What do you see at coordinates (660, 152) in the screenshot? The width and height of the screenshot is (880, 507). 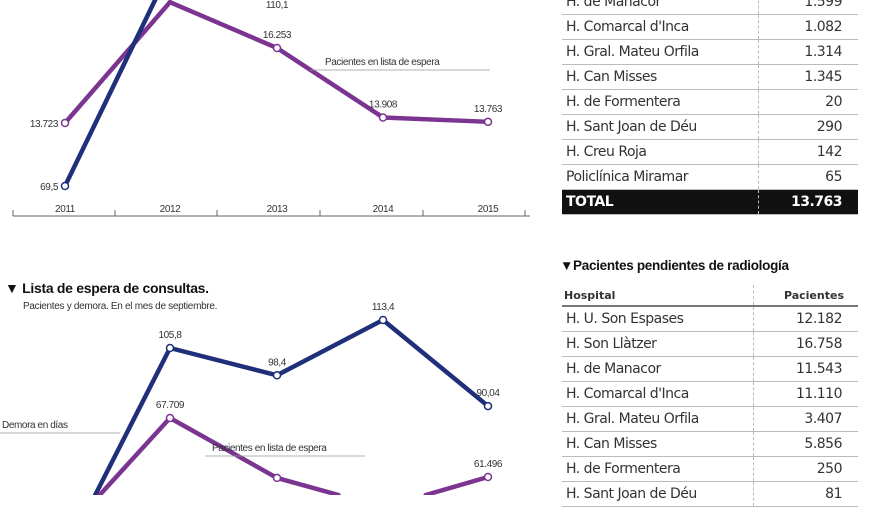 I see `cell-hospital: H. Creu Roja` at bounding box center [660, 152].